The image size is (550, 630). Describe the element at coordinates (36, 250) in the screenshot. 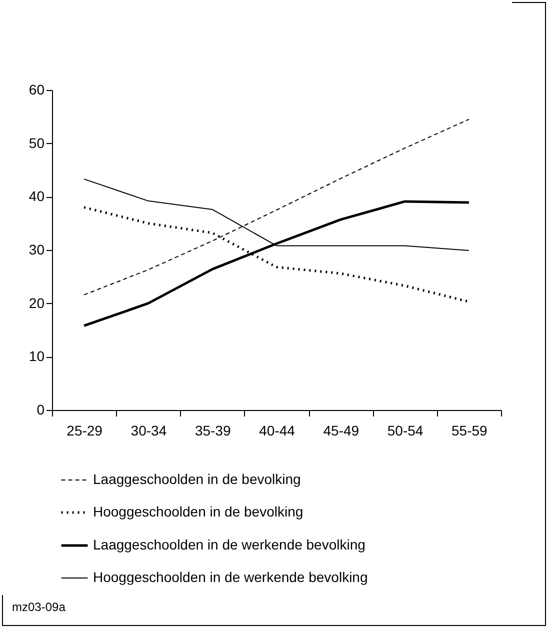

I see `y-tick-label: 30` at that location.